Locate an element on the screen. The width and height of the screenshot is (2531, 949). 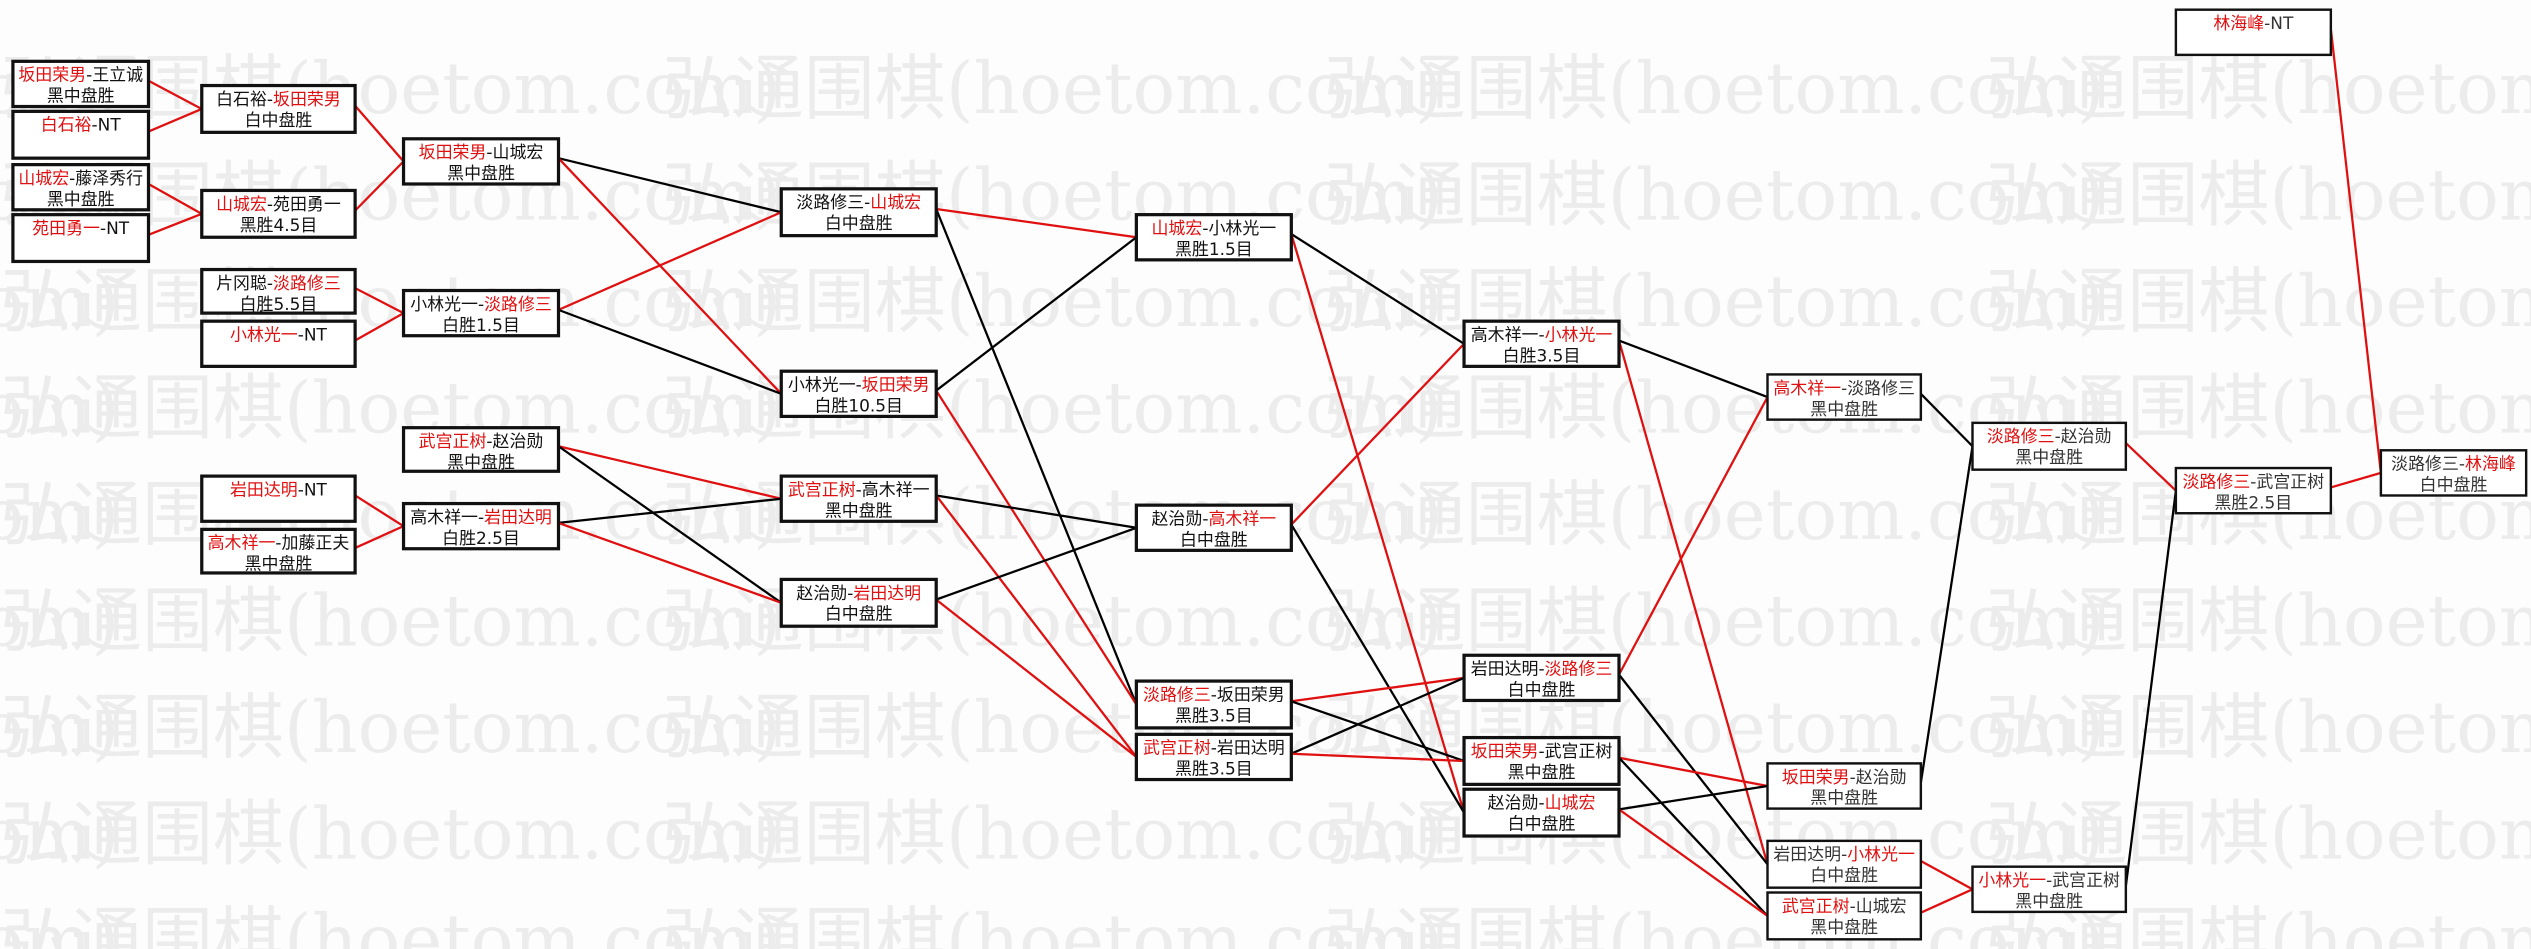
match-players: 武宫正树-赵治勋 is located at coordinates (481, 441).